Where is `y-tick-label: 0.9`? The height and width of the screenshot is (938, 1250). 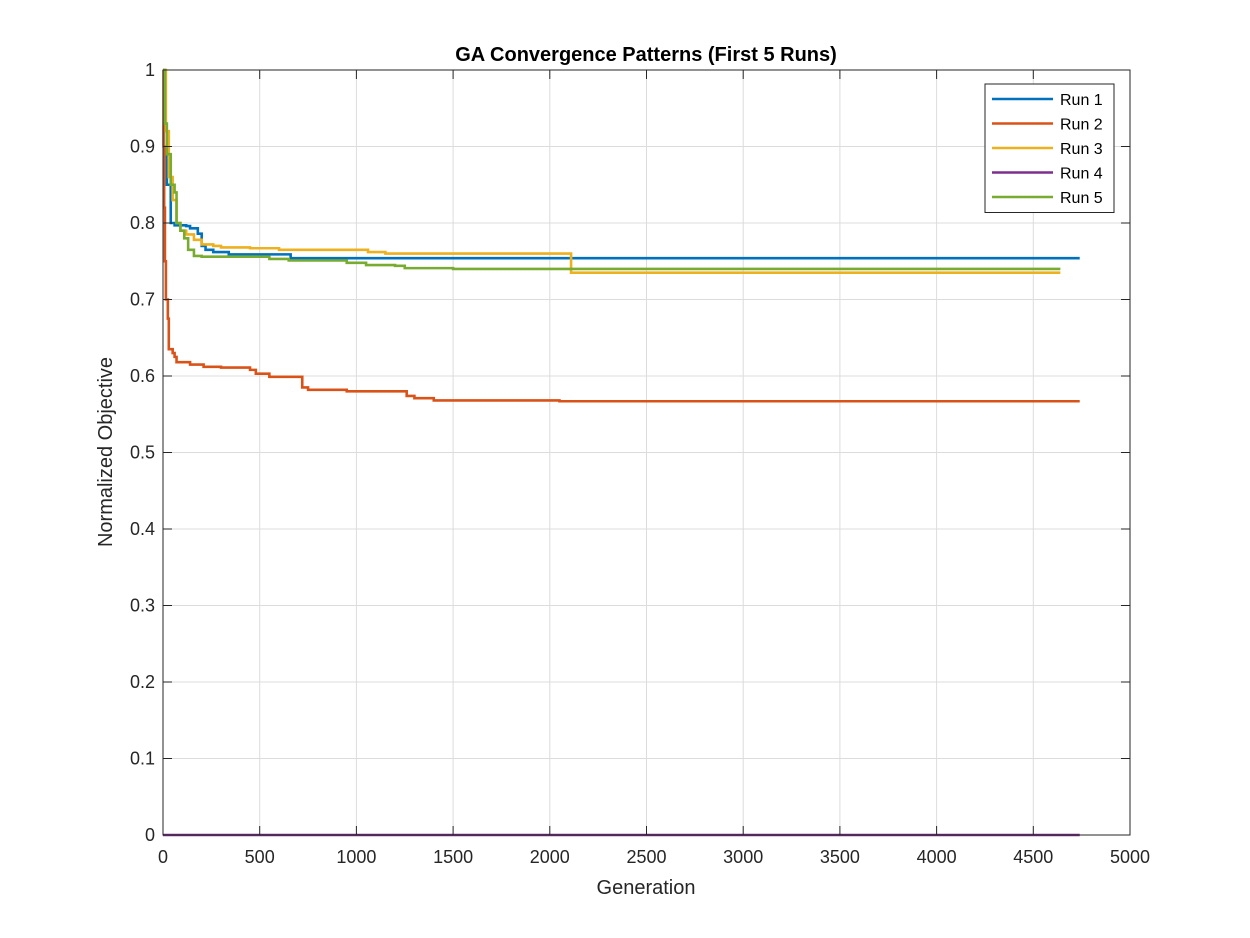
y-tick-label: 0.9 is located at coordinates (142, 147).